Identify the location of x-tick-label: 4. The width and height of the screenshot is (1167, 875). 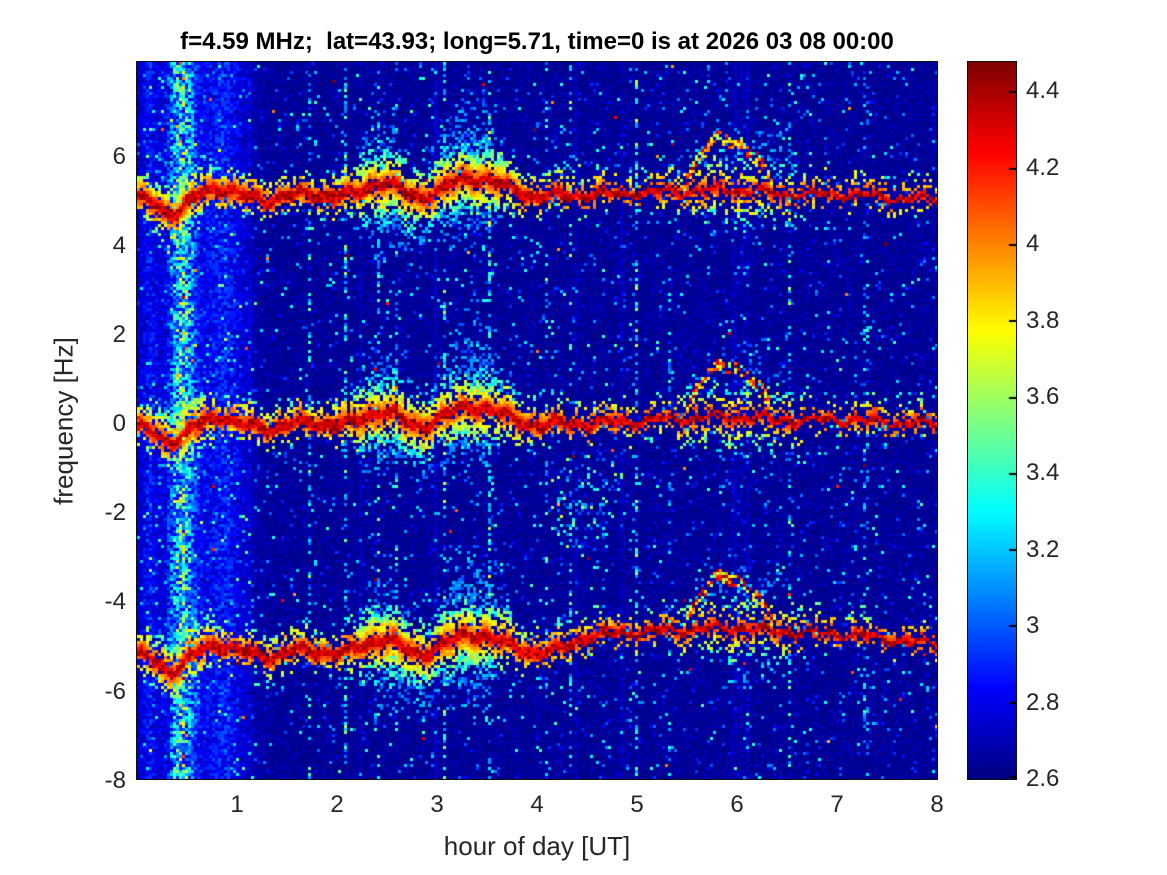
(537, 804).